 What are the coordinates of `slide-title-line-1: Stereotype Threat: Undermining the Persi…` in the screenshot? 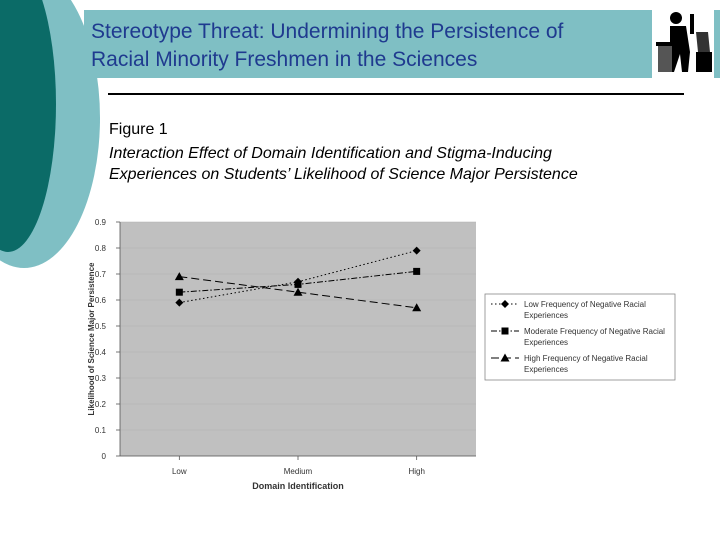 It's located at (327, 31).